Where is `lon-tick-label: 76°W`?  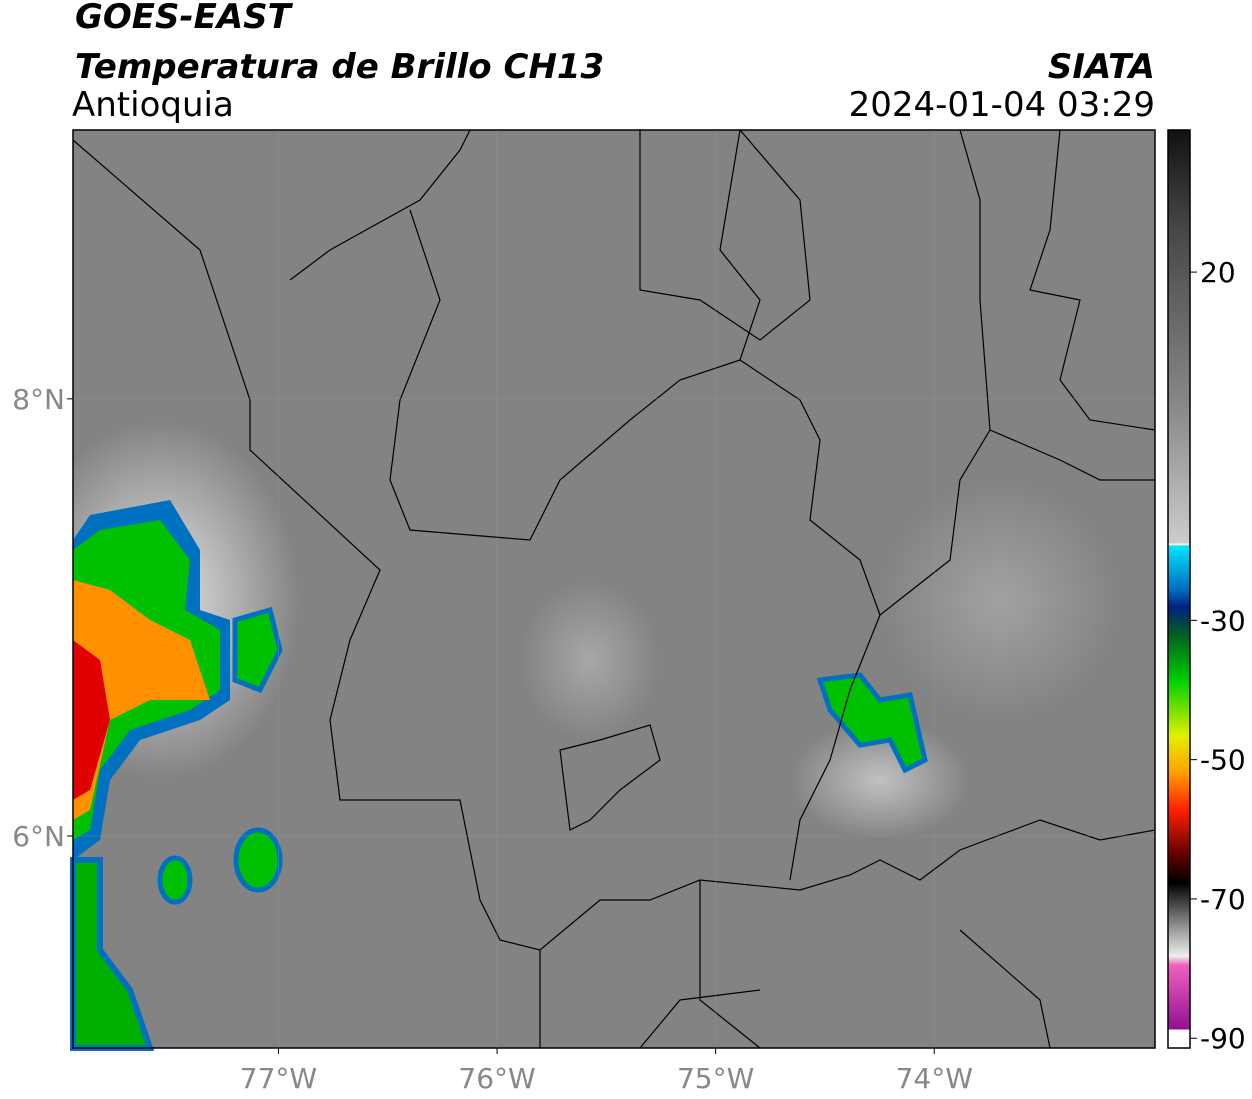 lon-tick-label: 76°W is located at coordinates (496, 1078).